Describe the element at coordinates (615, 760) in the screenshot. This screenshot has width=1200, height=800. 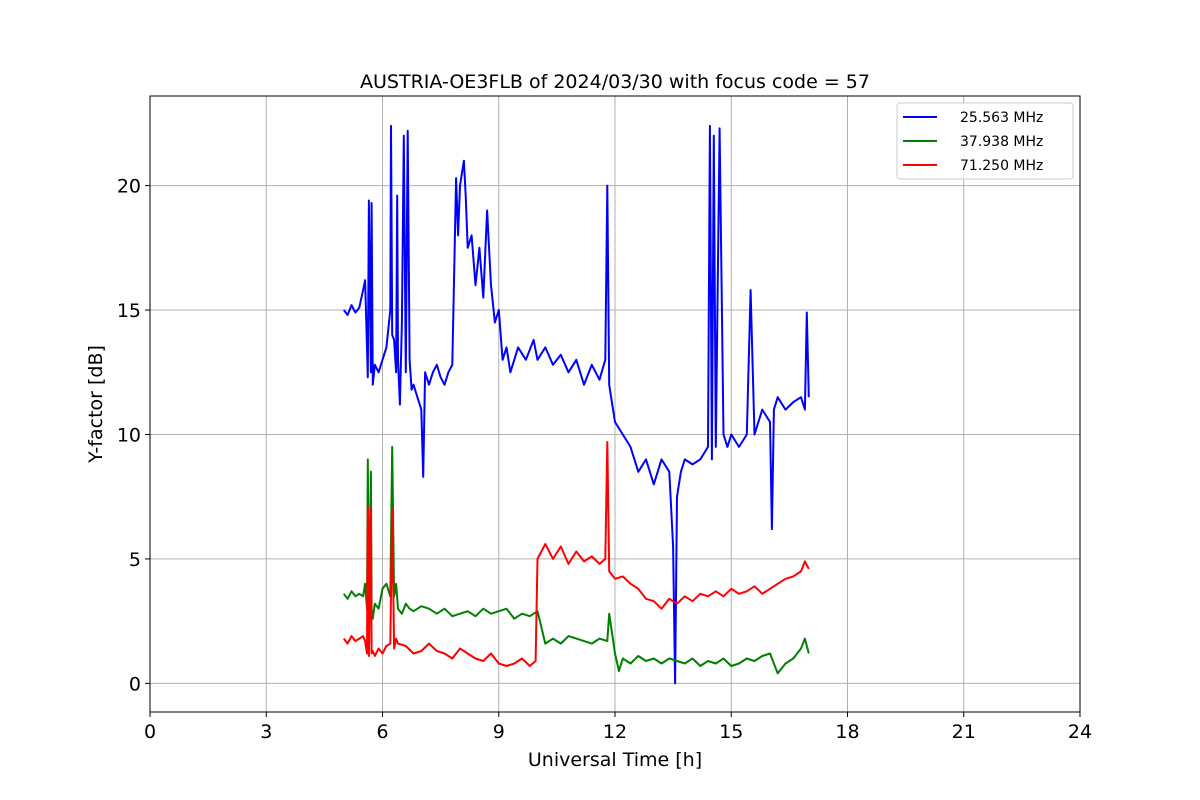
I see `x-axis-label: Universal Time [h]` at that location.